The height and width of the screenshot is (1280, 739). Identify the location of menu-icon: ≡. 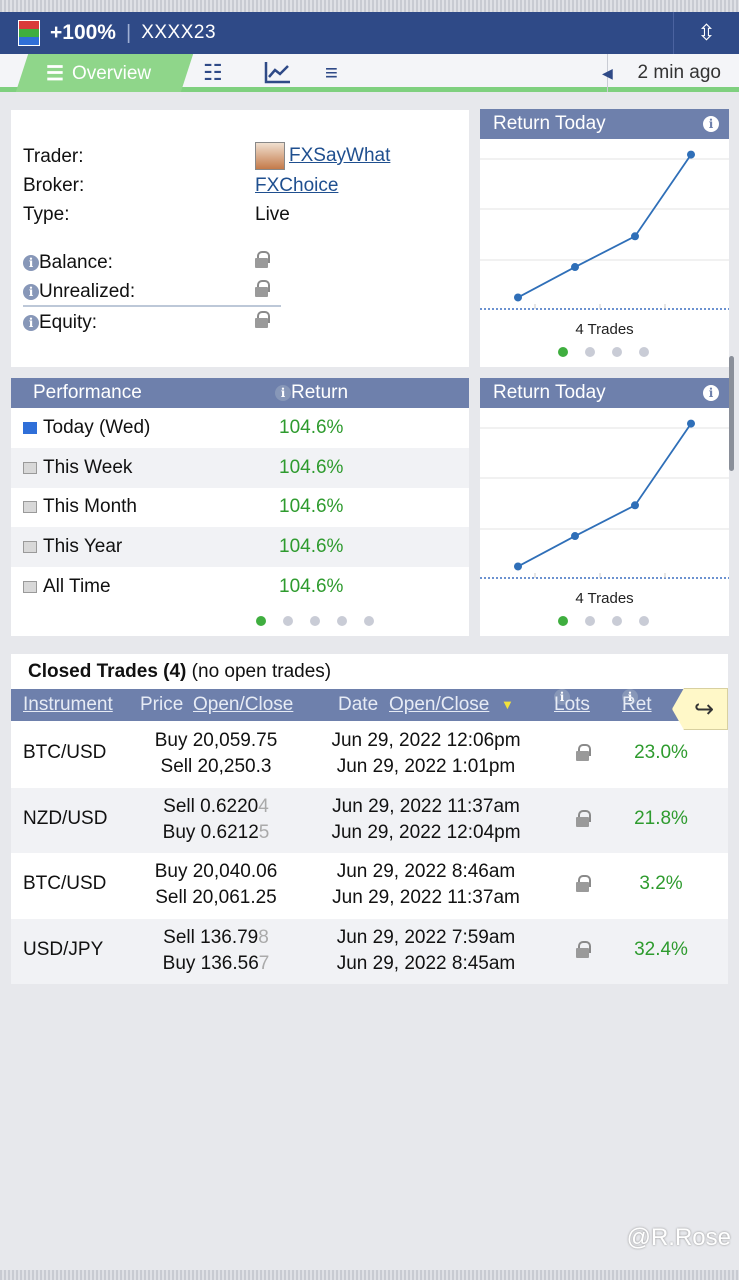
(331, 72).